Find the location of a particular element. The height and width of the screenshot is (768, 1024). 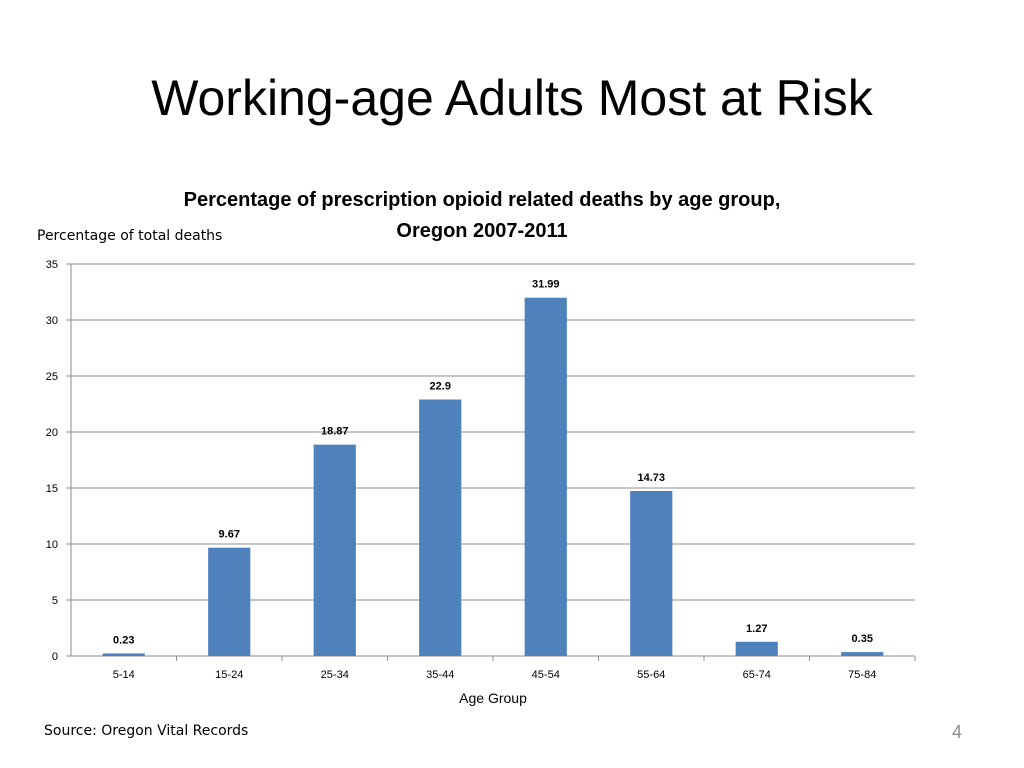

page-number: 4 is located at coordinates (956, 732).